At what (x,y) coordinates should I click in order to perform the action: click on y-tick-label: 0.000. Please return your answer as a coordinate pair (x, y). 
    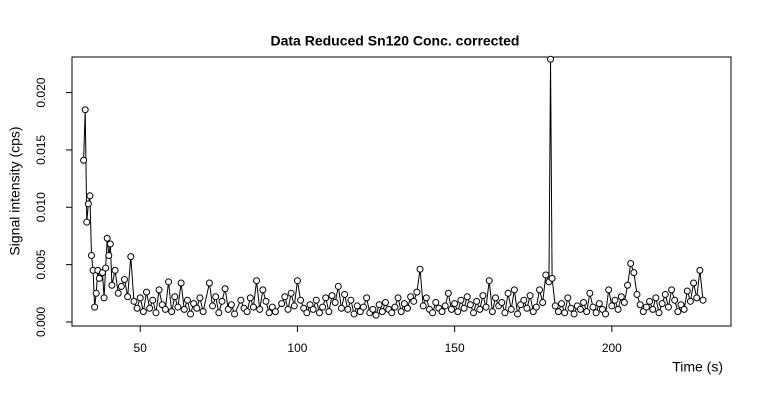
    Looking at the image, I should click on (41, 322).